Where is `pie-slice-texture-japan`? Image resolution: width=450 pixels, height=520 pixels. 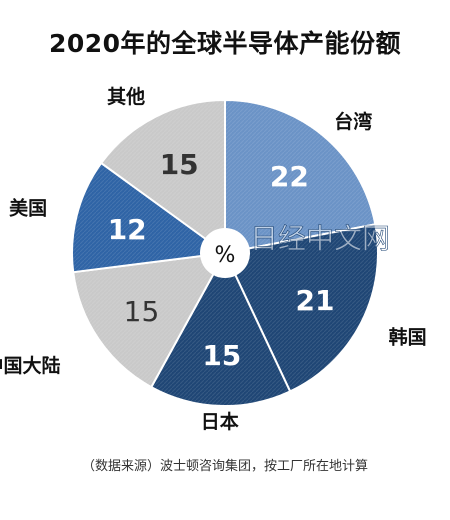
pie-slice-texture-japan is located at coordinates (221, 329).